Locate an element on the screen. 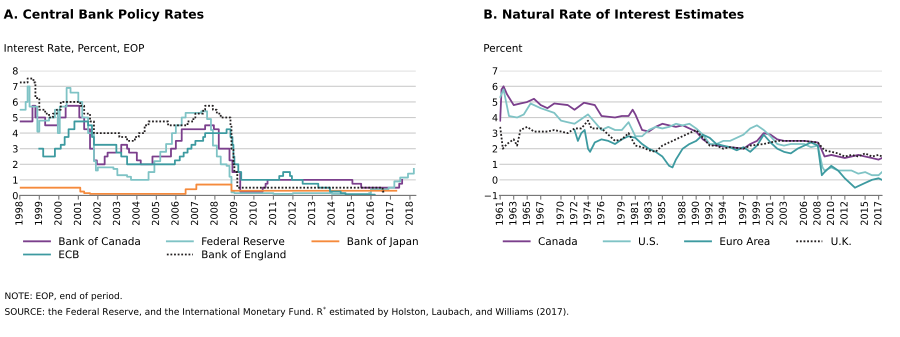 The height and width of the screenshot is (337, 900). x-tick-label: 1988 is located at coordinates (682, 213).